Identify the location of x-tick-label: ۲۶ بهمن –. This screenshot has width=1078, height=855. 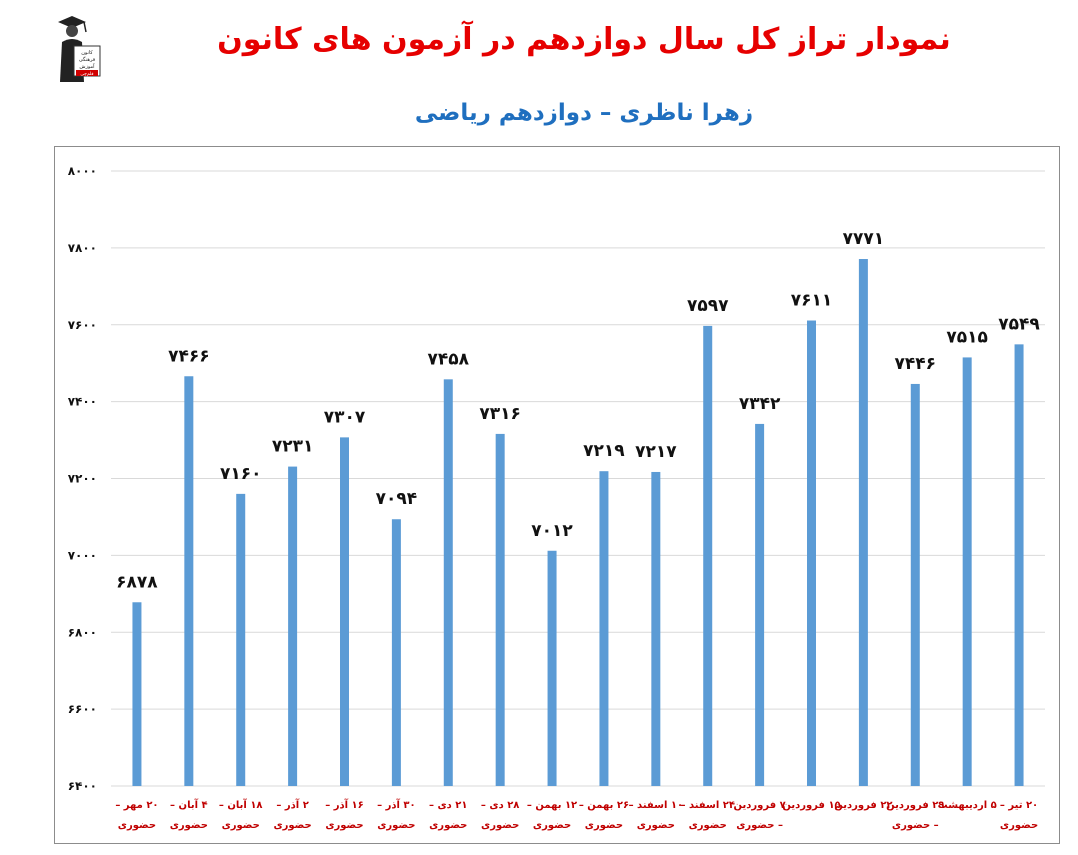
(604, 805).